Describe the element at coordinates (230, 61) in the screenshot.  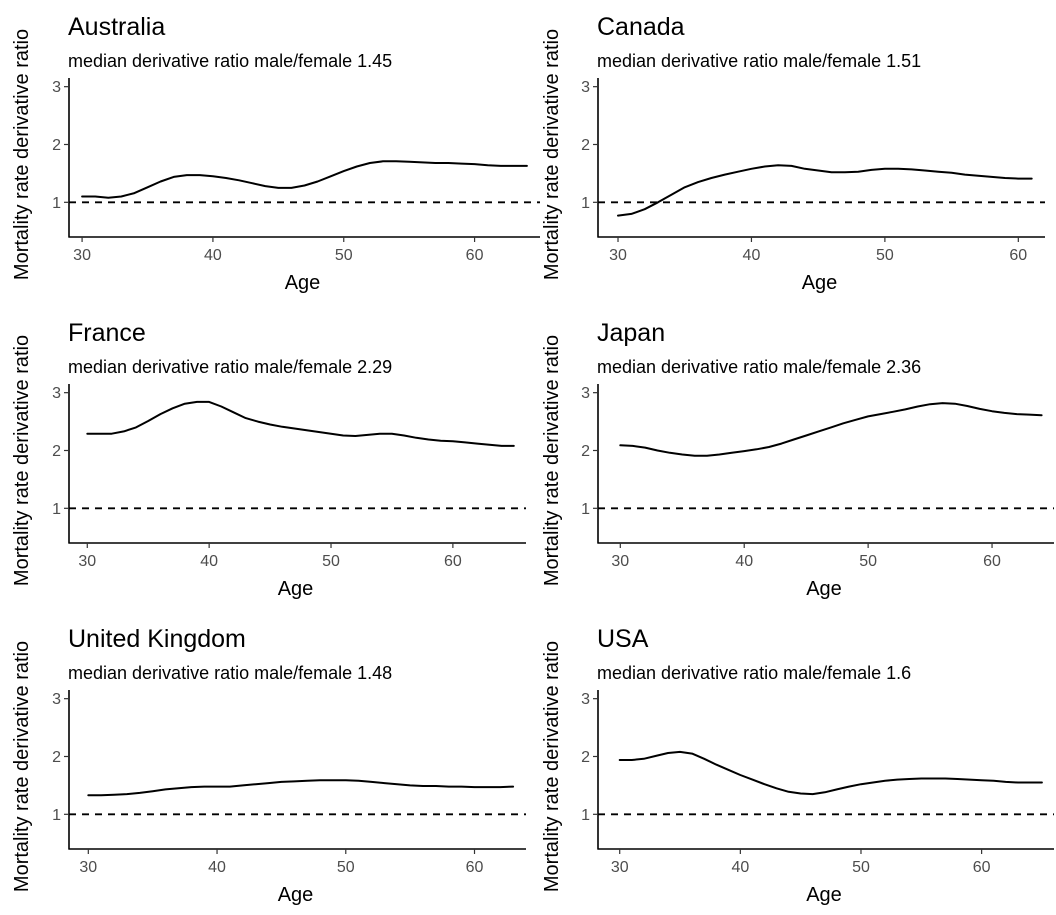
I see `panel-subtitle: median derivative ratio male/female 1.45` at that location.